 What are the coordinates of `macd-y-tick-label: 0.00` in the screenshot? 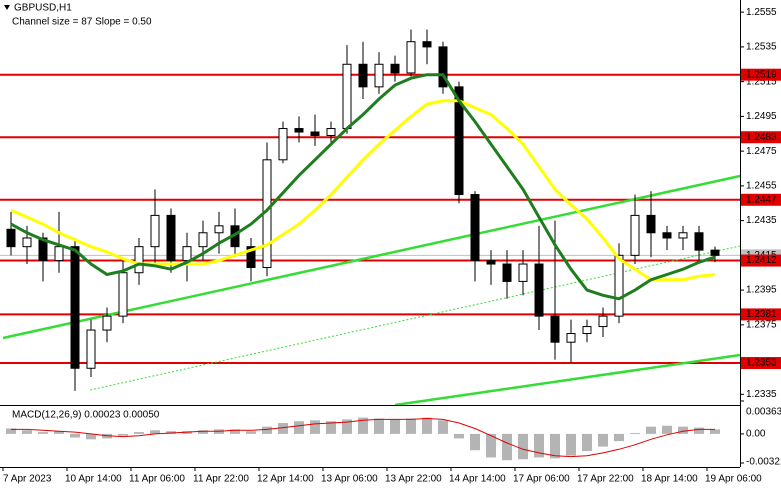 It's located at (756, 434).